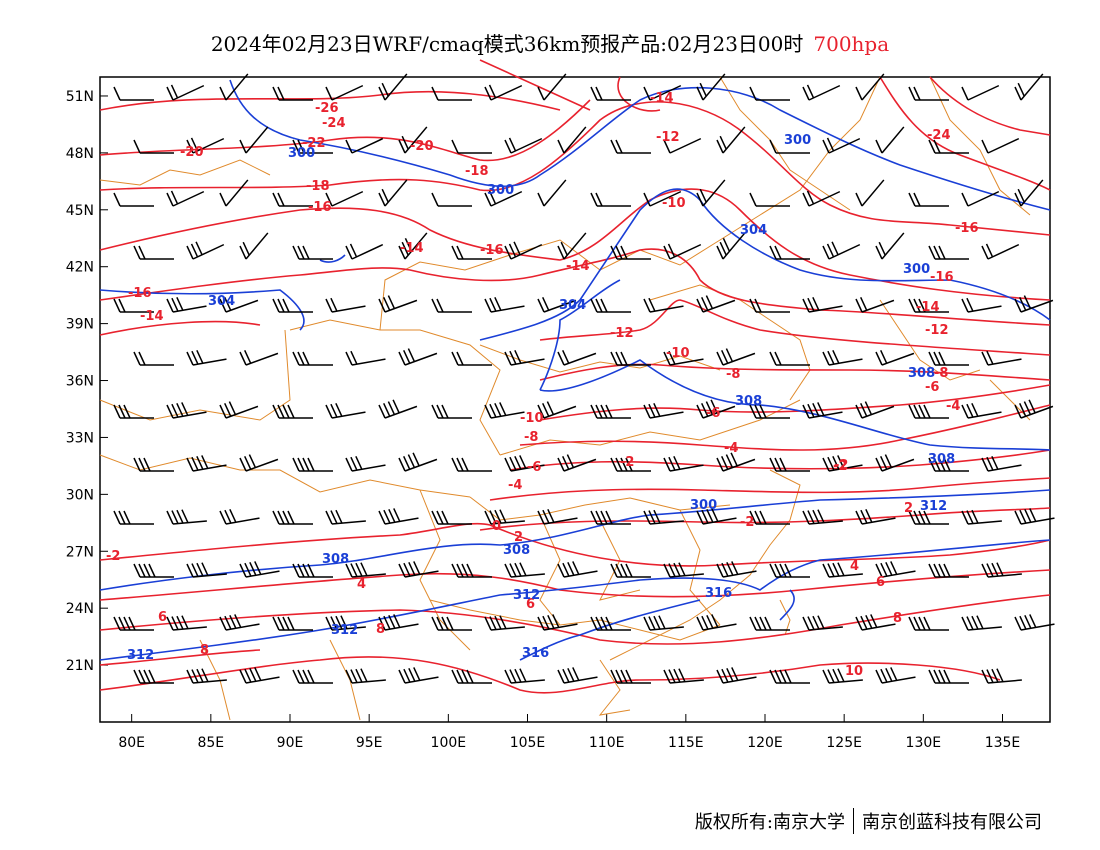 The image size is (1100, 850). I want to click on x-tick-label: 135E, so click(1003, 743).